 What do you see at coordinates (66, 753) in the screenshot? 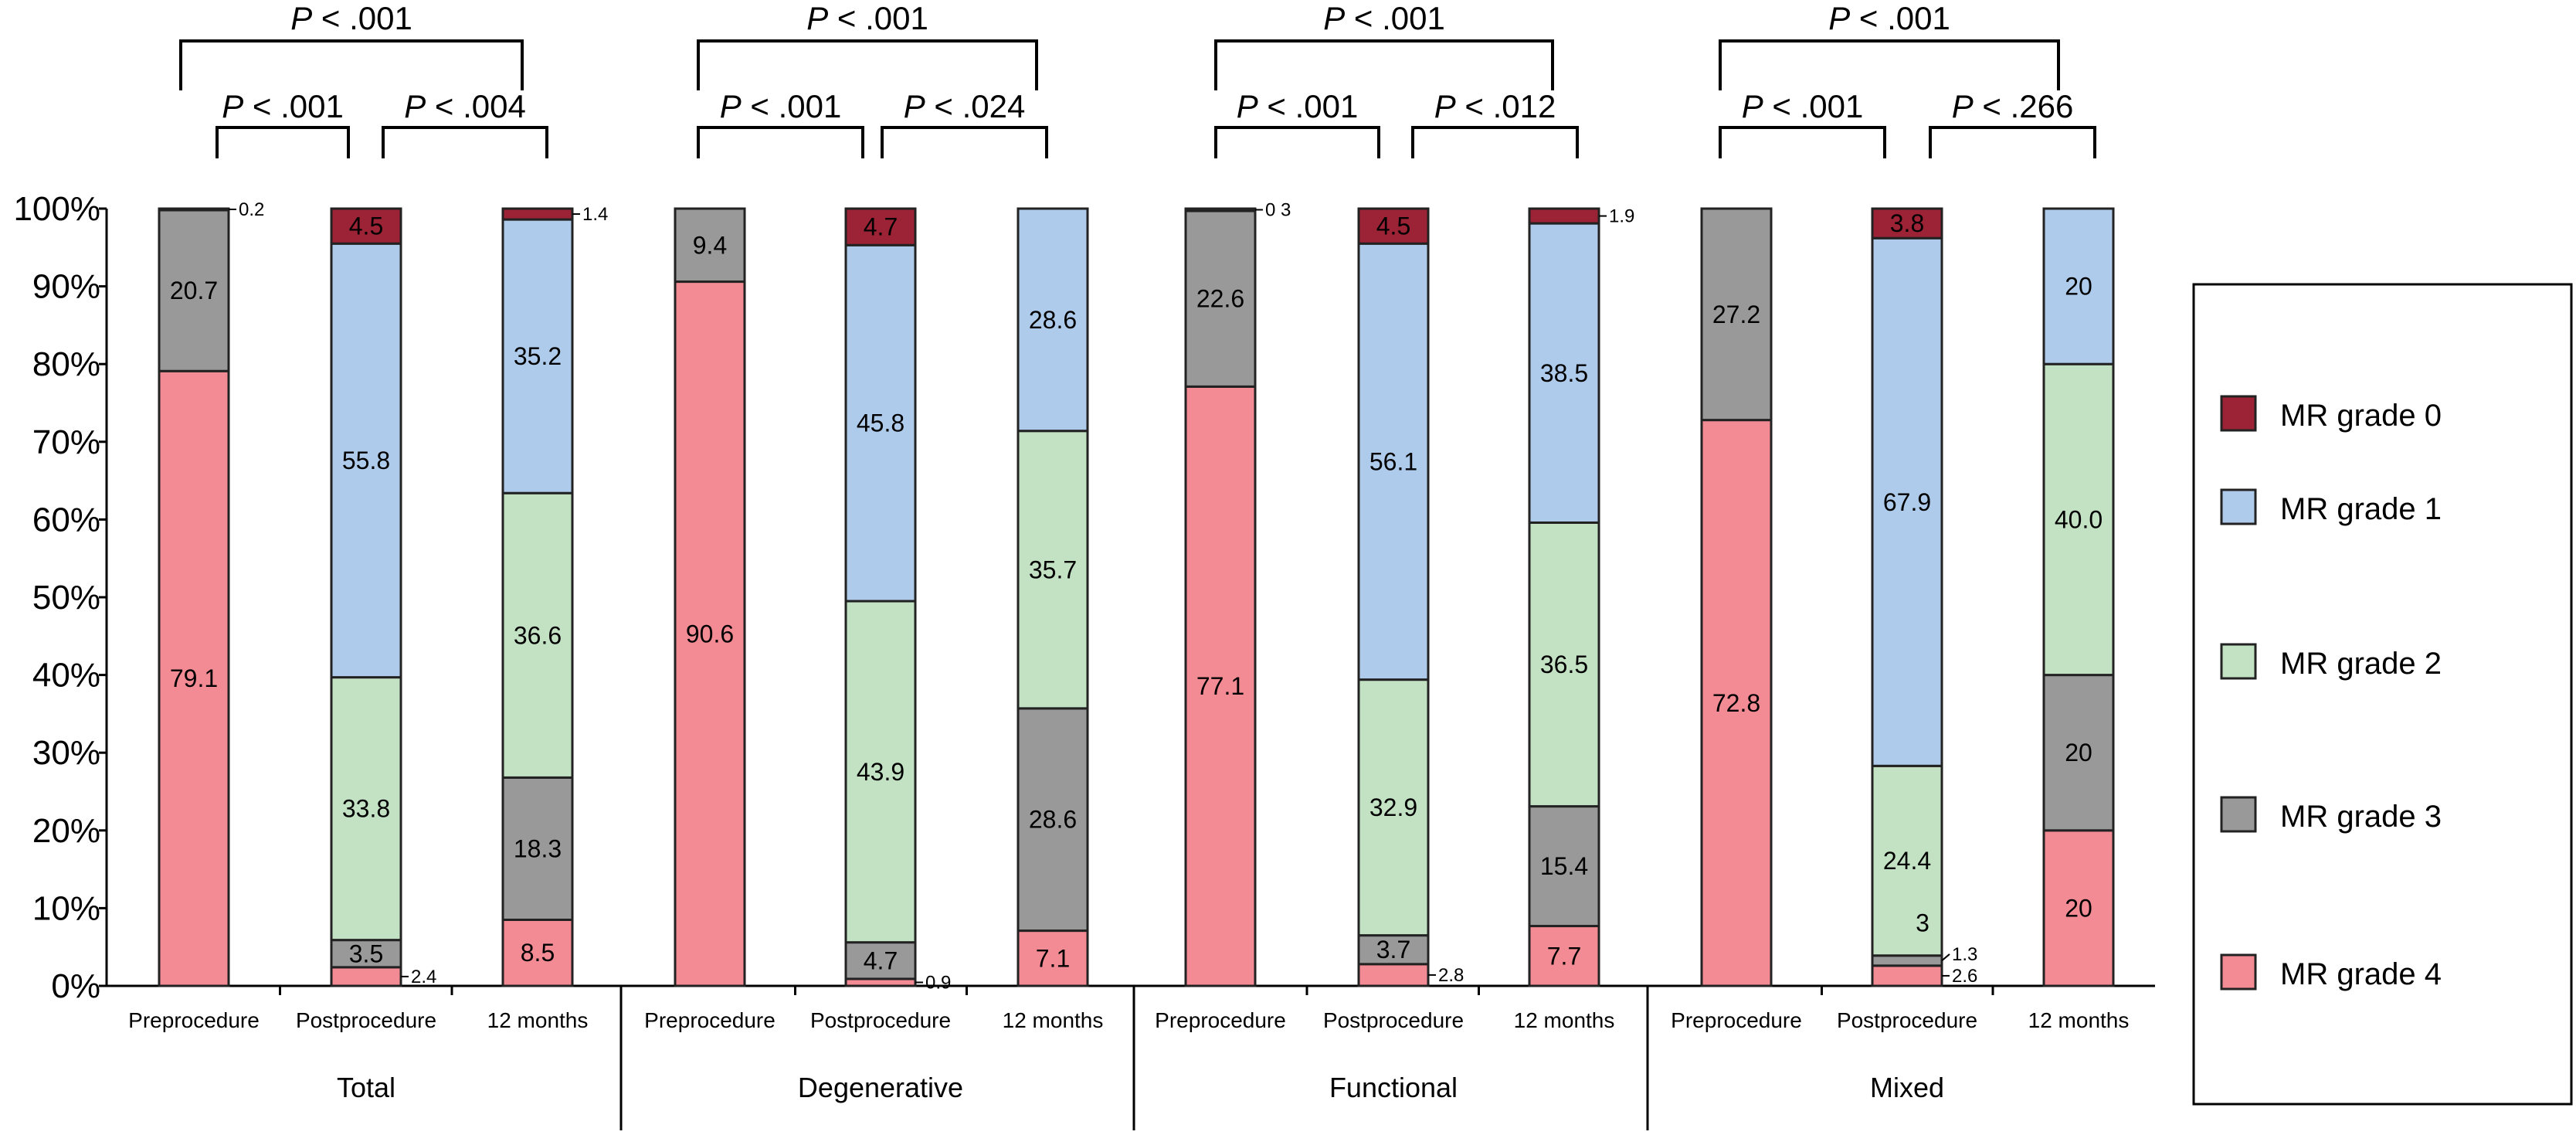
I see `y-tick-label: 30%` at bounding box center [66, 753].